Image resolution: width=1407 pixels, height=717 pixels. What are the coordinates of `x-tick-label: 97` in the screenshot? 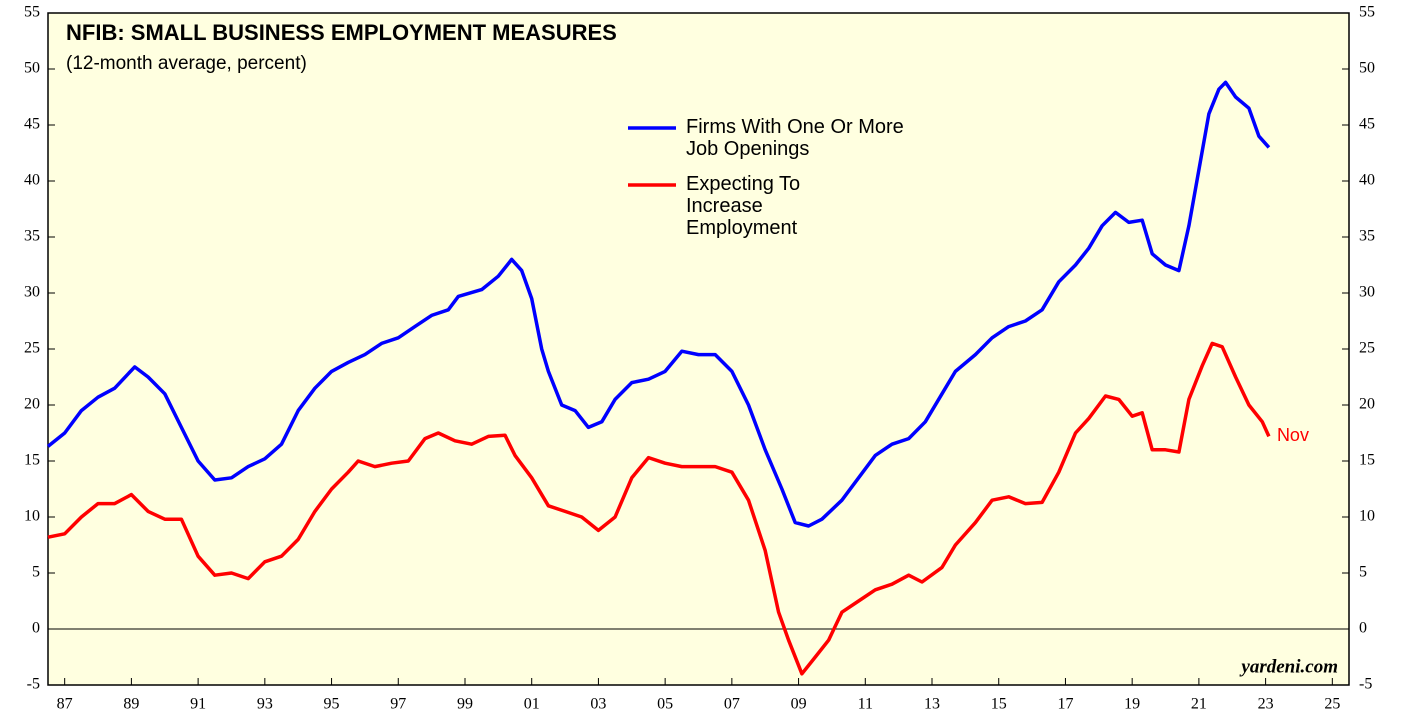 It's located at (398, 704).